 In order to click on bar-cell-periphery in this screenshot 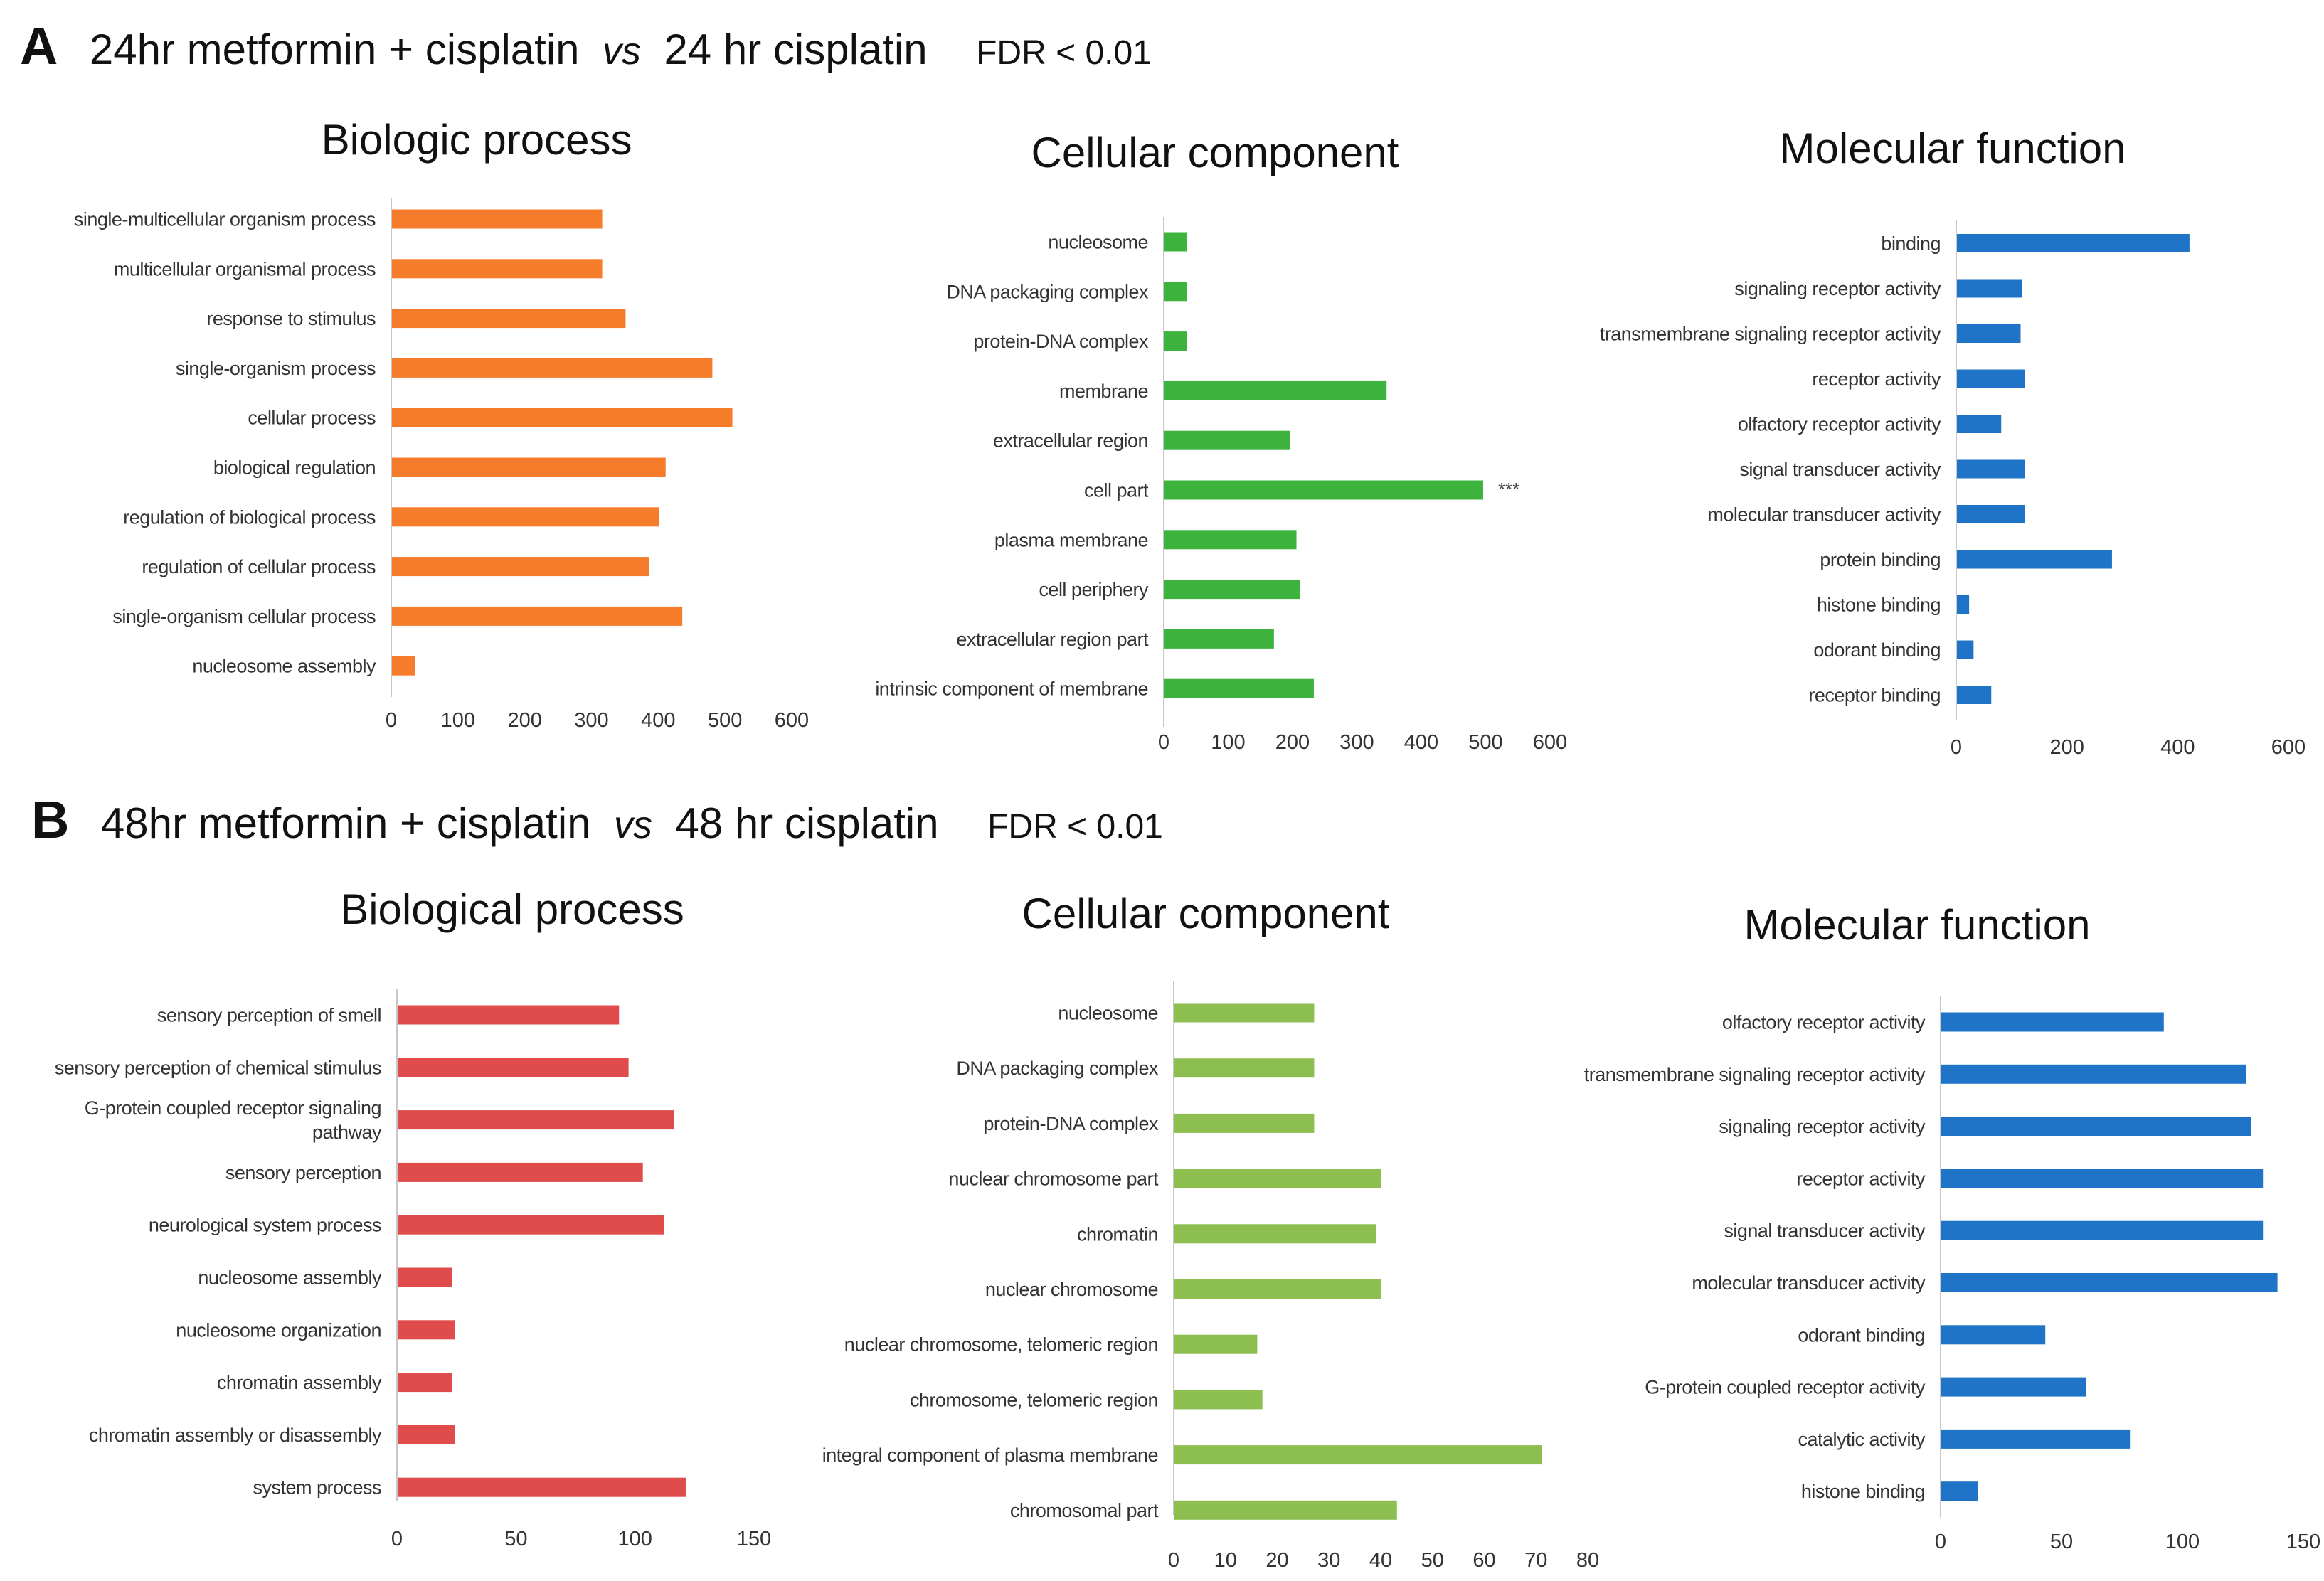, I will do `click(1232, 590)`.